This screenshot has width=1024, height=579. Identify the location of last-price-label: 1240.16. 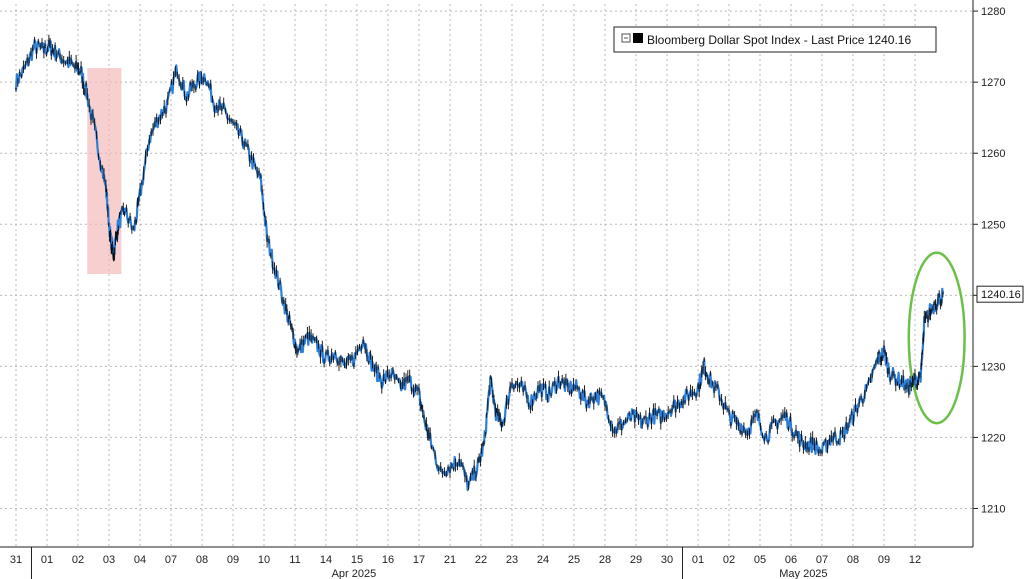
(1001, 295).